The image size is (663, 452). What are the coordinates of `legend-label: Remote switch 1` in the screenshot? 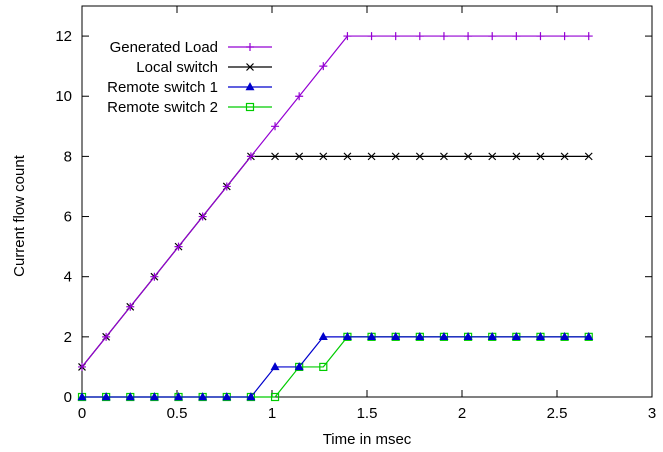 It's located at (162, 87).